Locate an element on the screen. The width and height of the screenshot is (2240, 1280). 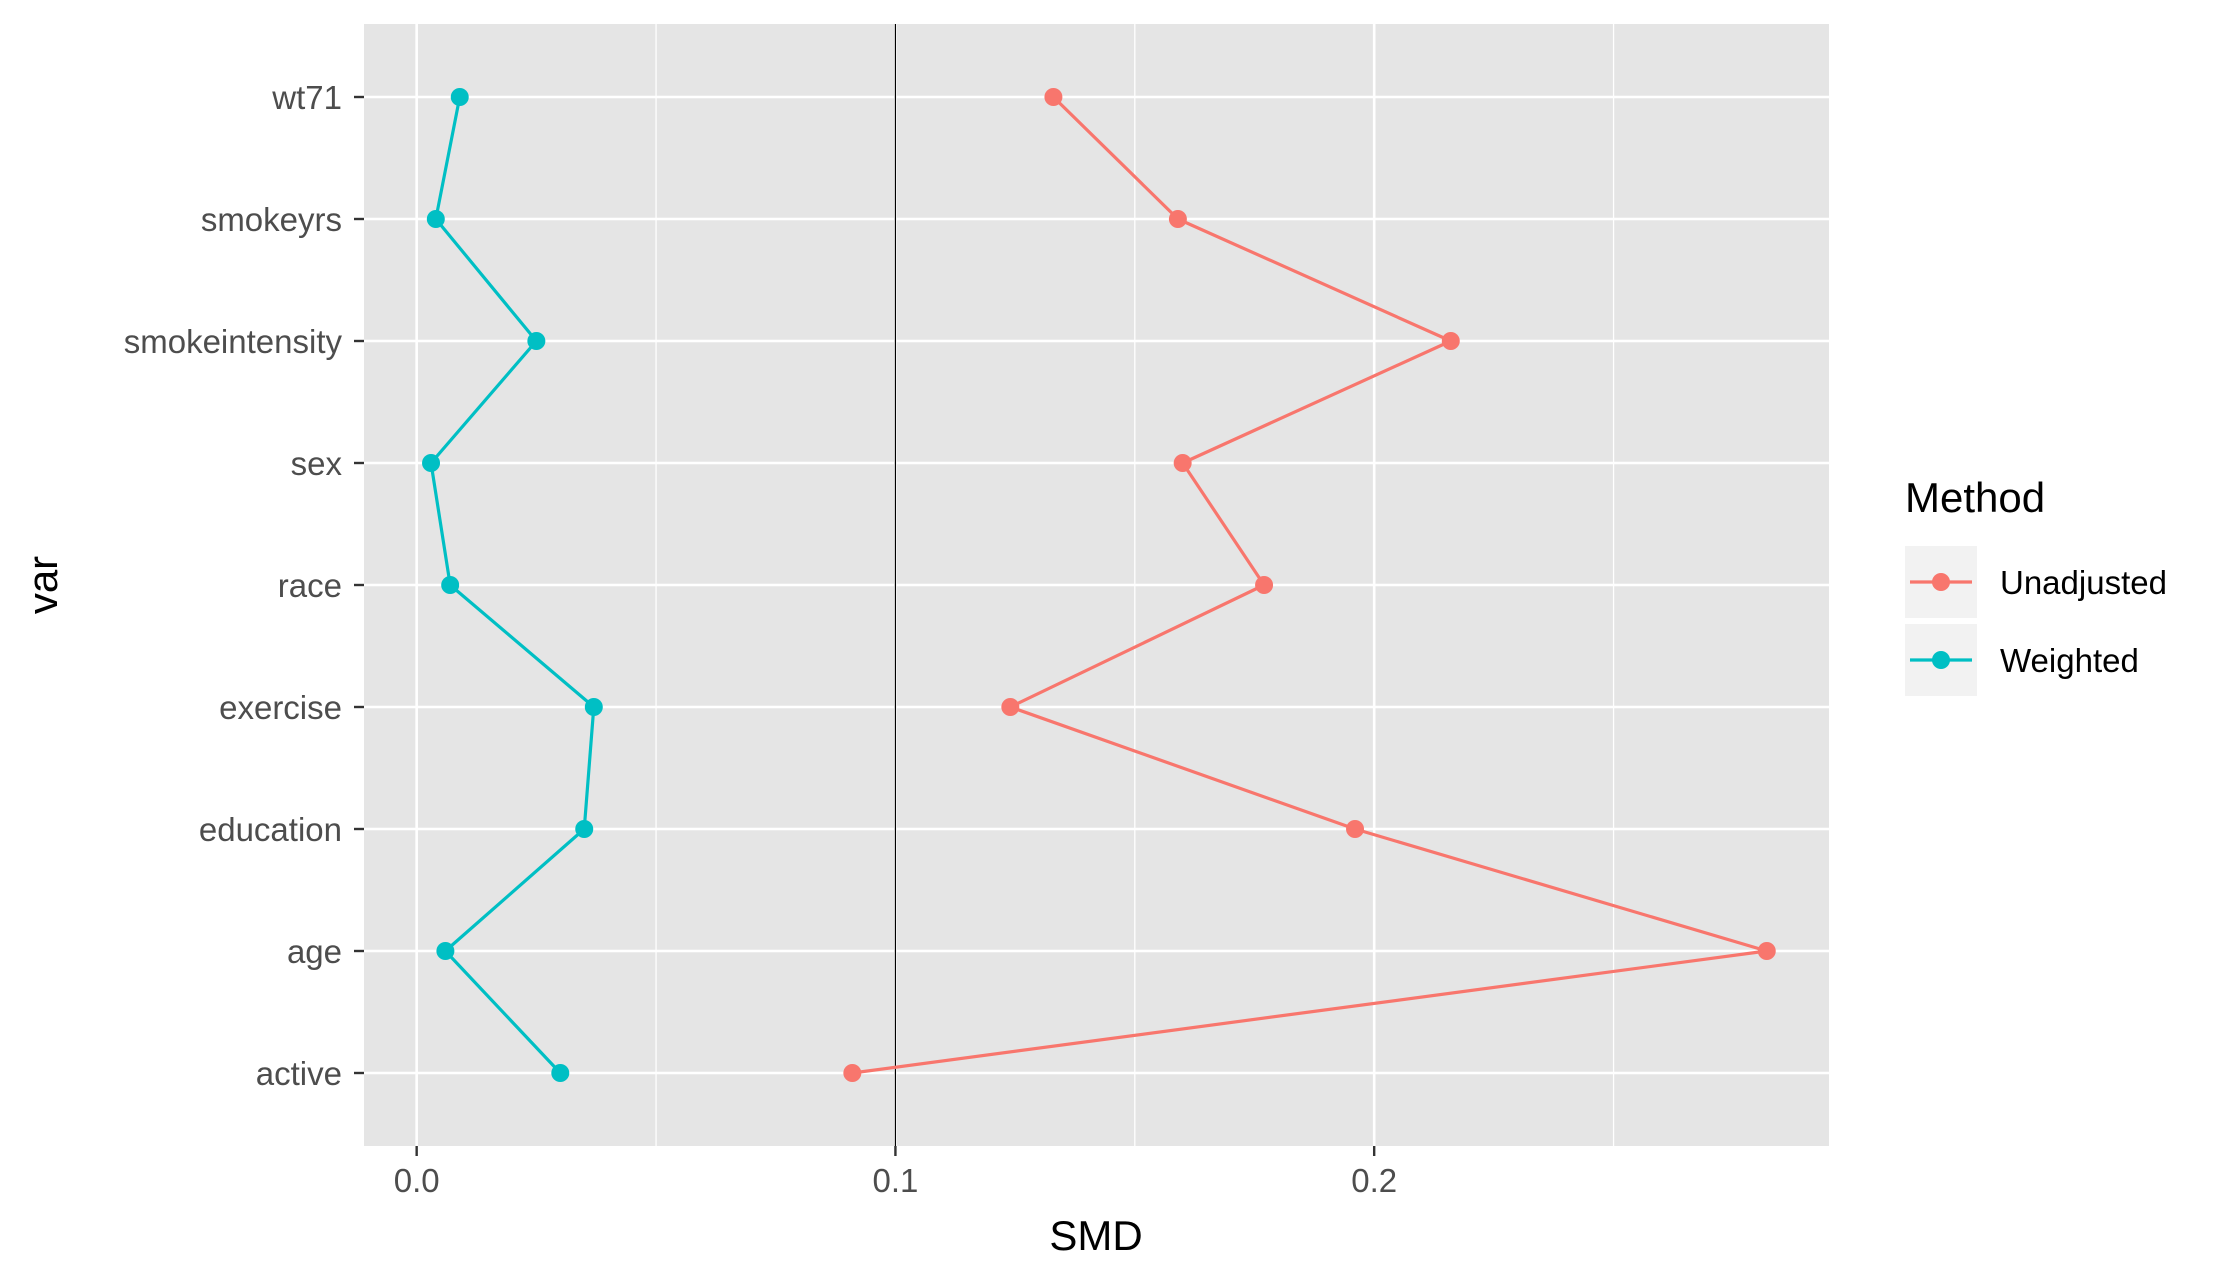
x-tick-label: 0.2 is located at coordinates (1374, 1180).